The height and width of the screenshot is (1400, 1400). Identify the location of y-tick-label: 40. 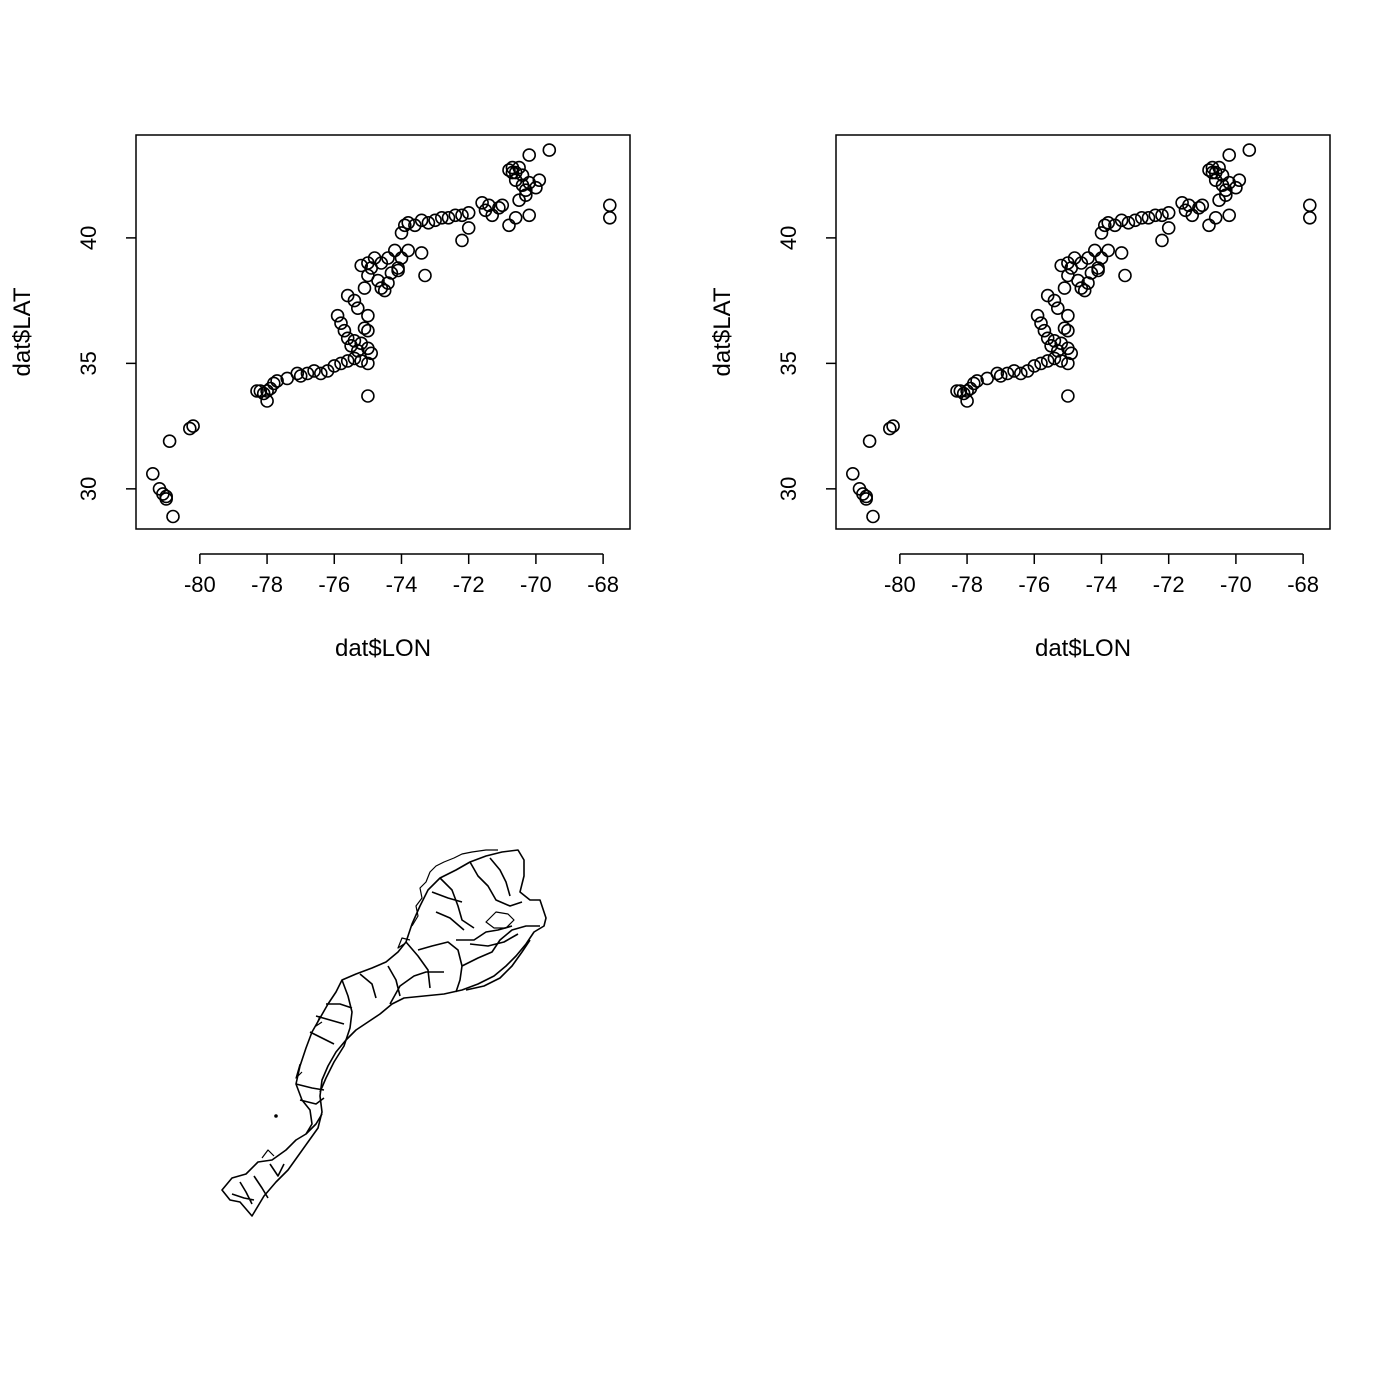
(788, 238).